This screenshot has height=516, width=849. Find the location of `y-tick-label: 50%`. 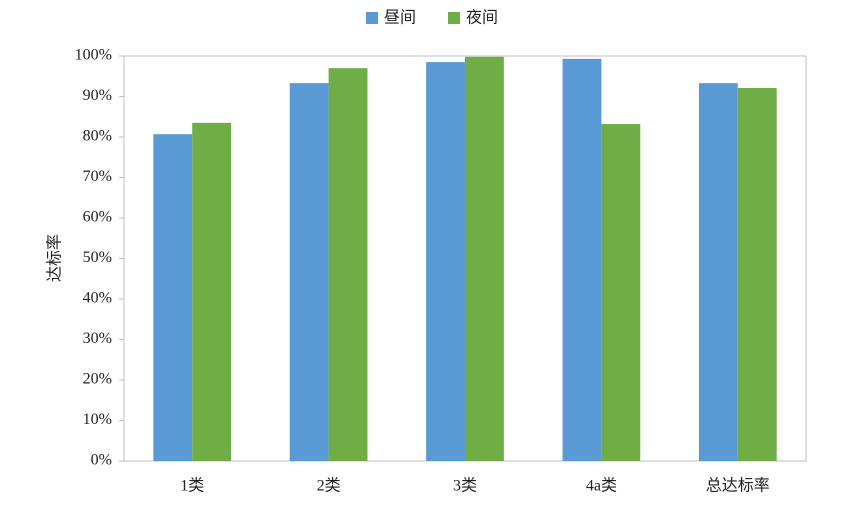

y-tick-label: 50% is located at coordinates (97, 257).